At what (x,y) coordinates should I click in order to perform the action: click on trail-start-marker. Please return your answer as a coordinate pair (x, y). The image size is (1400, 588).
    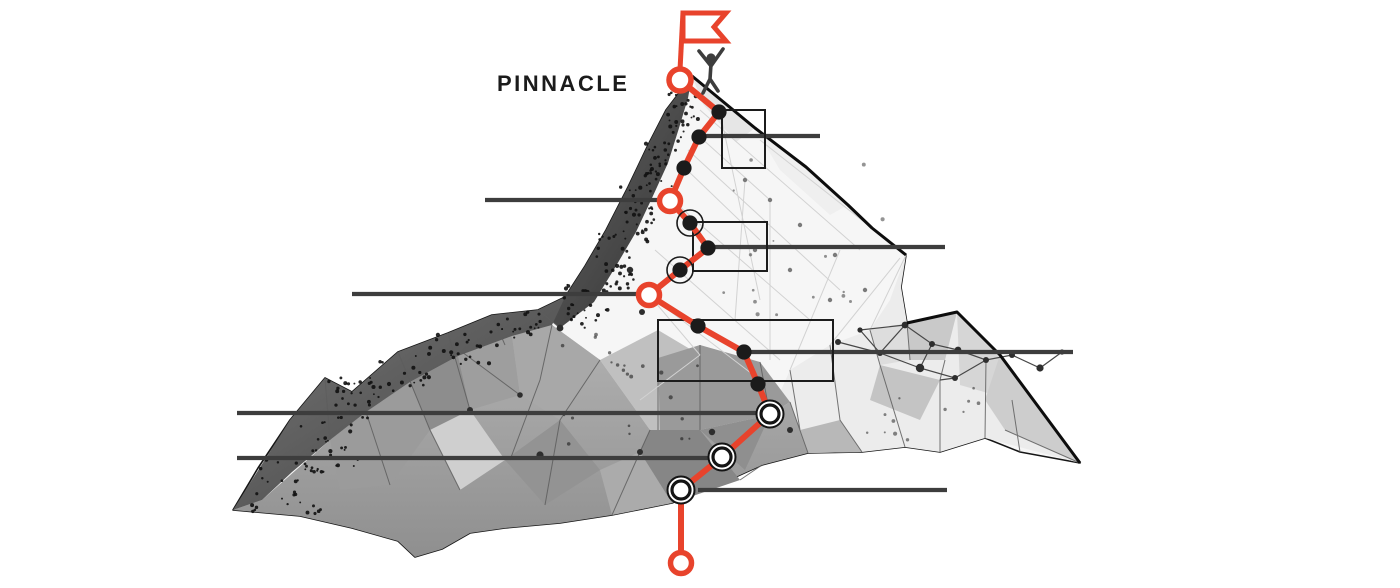
    Looking at the image, I should click on (681, 563).